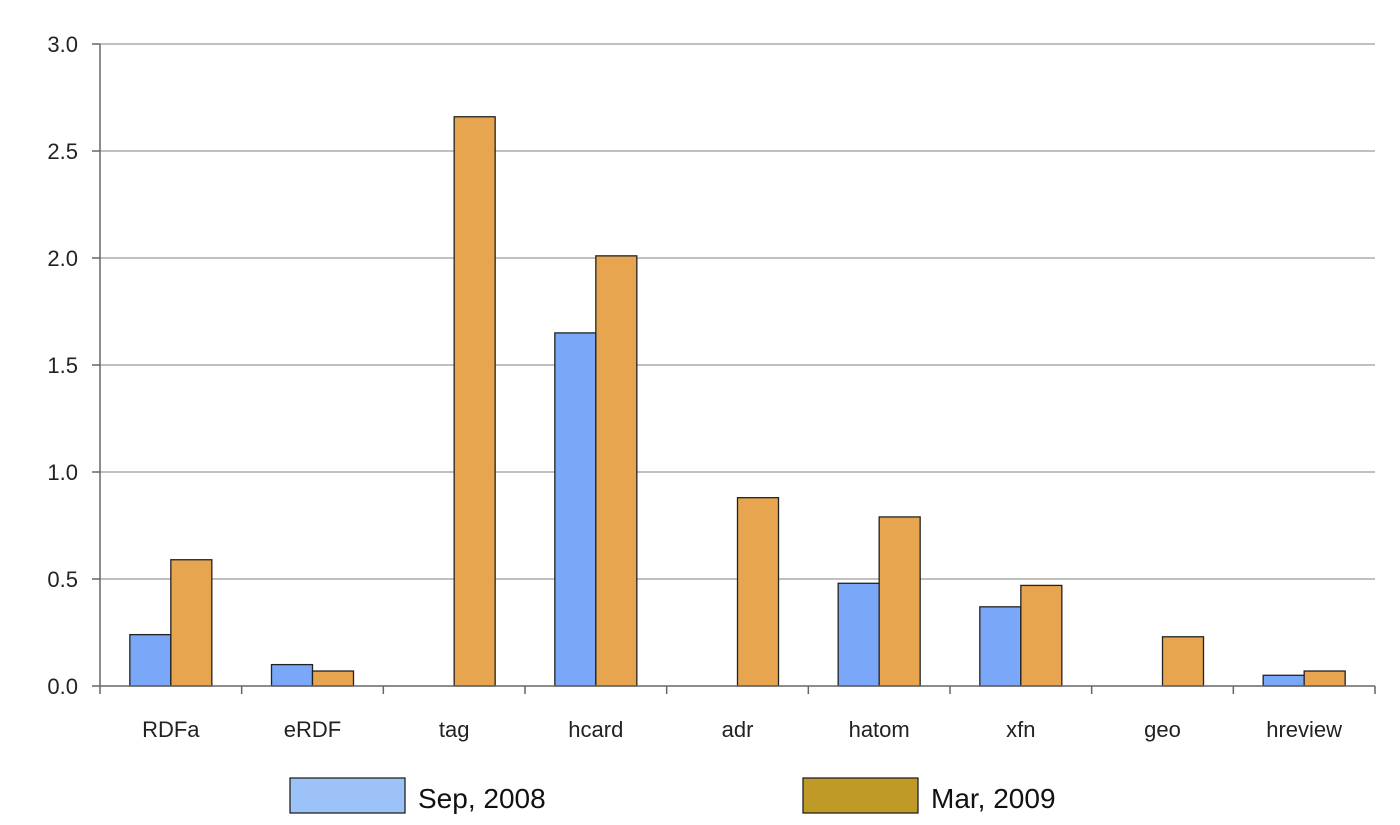 This screenshot has width=1400, height=825. I want to click on legend: Sep, 2008 Mar, 2009, so click(672, 795).